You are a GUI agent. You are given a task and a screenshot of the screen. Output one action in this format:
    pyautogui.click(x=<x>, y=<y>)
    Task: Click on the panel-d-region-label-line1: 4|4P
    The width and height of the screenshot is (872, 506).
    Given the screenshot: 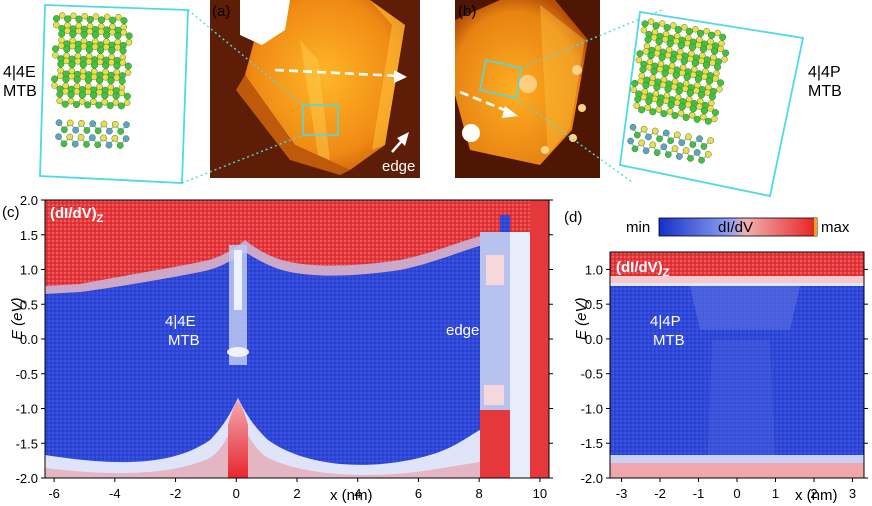 What is the action you would take?
    pyautogui.click(x=665, y=321)
    